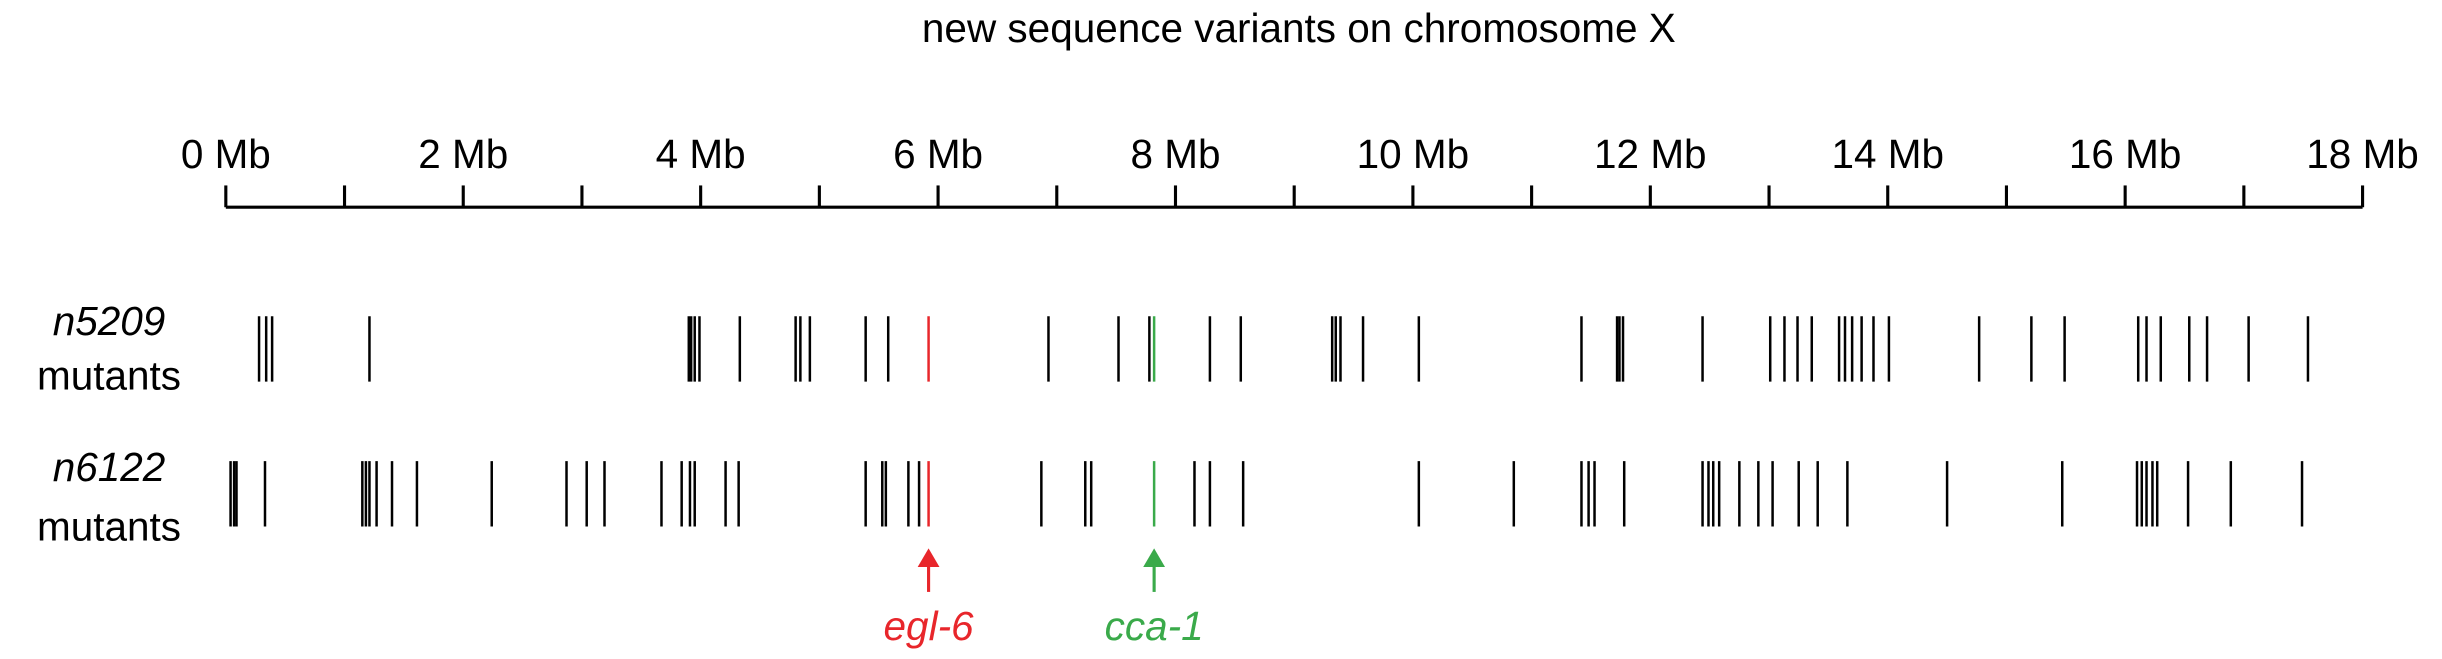 This screenshot has height=659, width=2442. I want to click on x-tick-label: 0 Mb, so click(226, 154).